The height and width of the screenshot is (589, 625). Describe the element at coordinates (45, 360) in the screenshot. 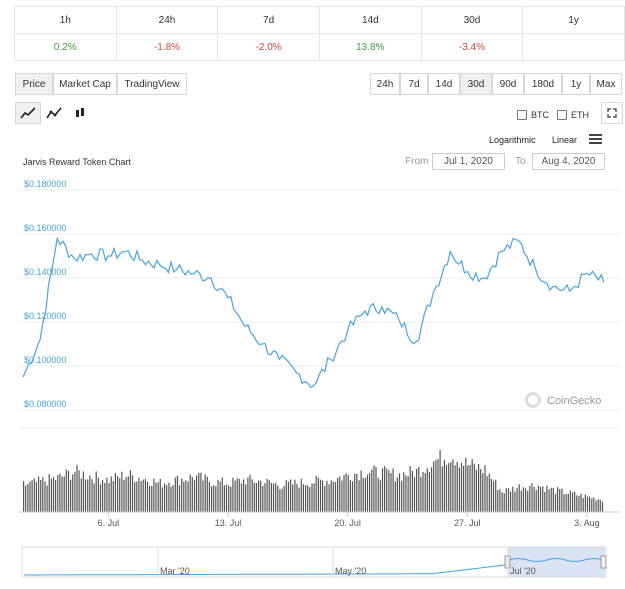

I see `y-tick-label: $0.100000` at that location.